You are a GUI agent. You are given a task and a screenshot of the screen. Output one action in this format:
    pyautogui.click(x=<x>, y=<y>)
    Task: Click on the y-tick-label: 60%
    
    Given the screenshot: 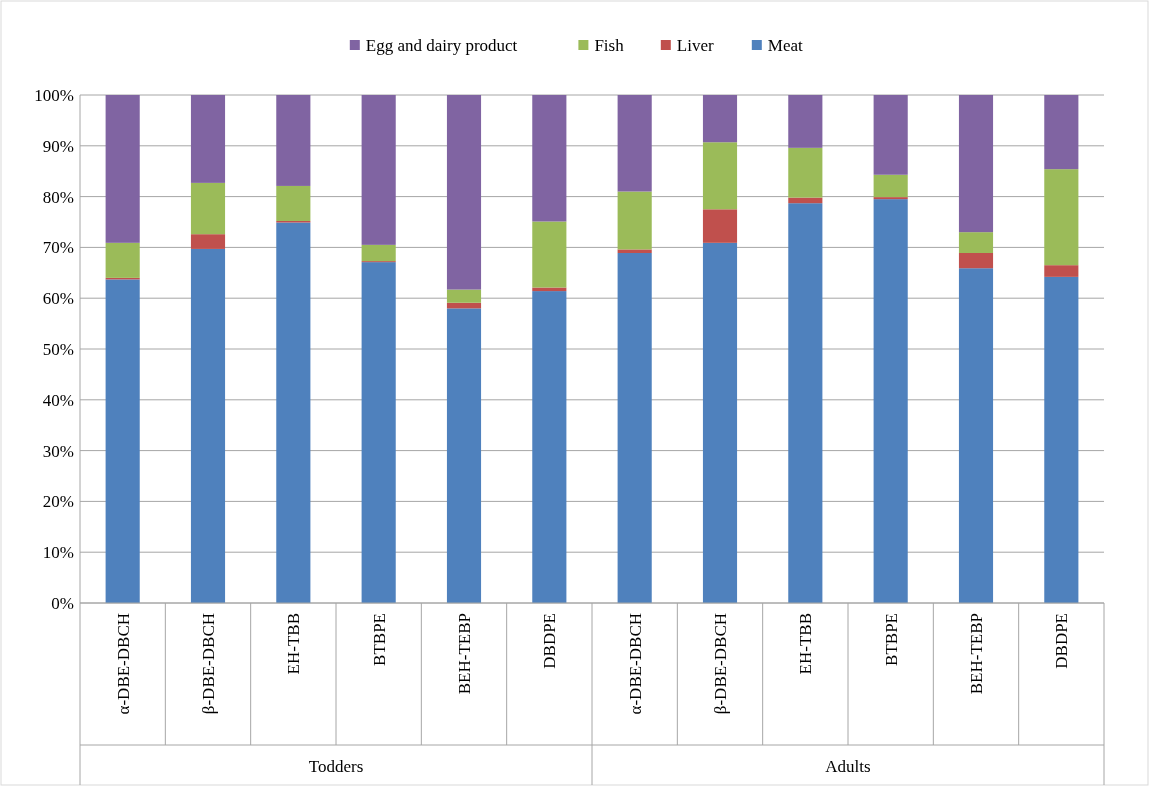 What is the action you would take?
    pyautogui.click(x=58, y=299)
    